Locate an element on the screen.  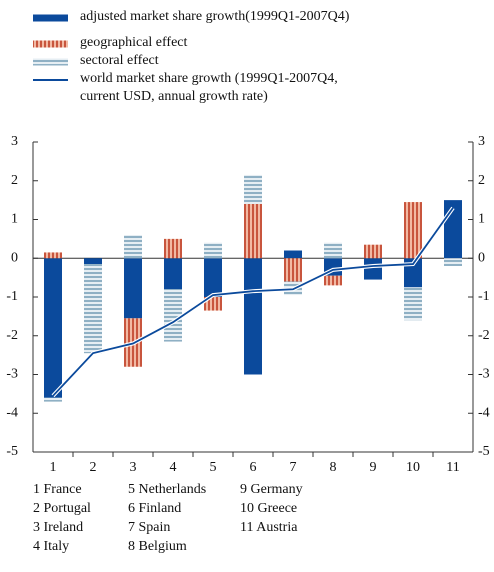
x-tick-label: 10 is located at coordinates (413, 467).